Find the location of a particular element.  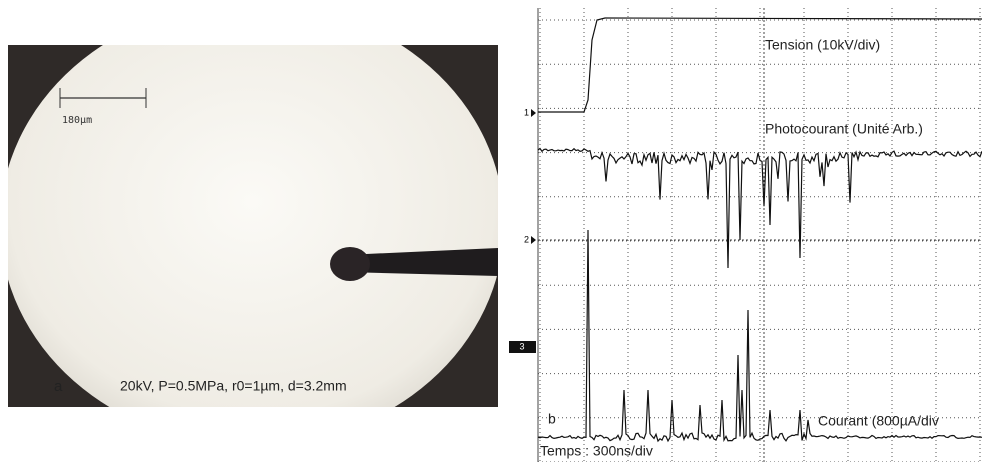

channel-box is located at coordinates (522, 347).